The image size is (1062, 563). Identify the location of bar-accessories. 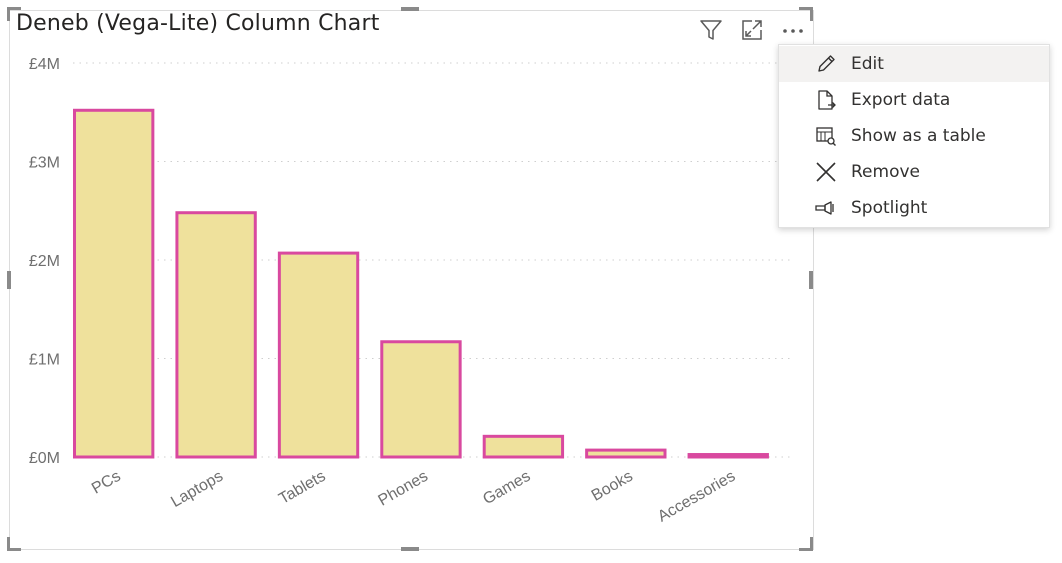
(728, 456).